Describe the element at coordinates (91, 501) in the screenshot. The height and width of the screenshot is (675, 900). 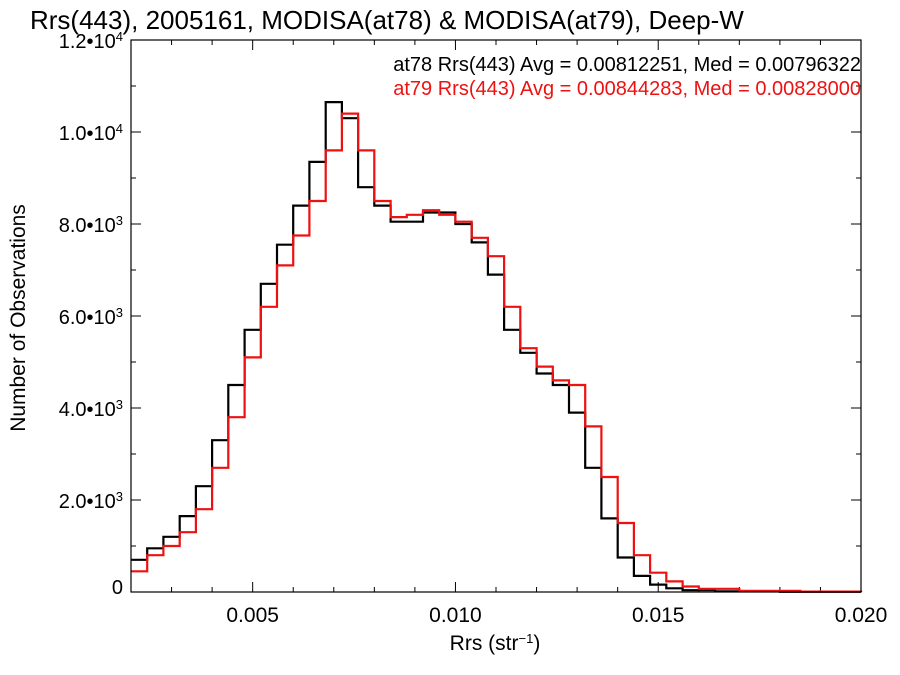
I see `y-tick-label: 2.0•103` at that location.